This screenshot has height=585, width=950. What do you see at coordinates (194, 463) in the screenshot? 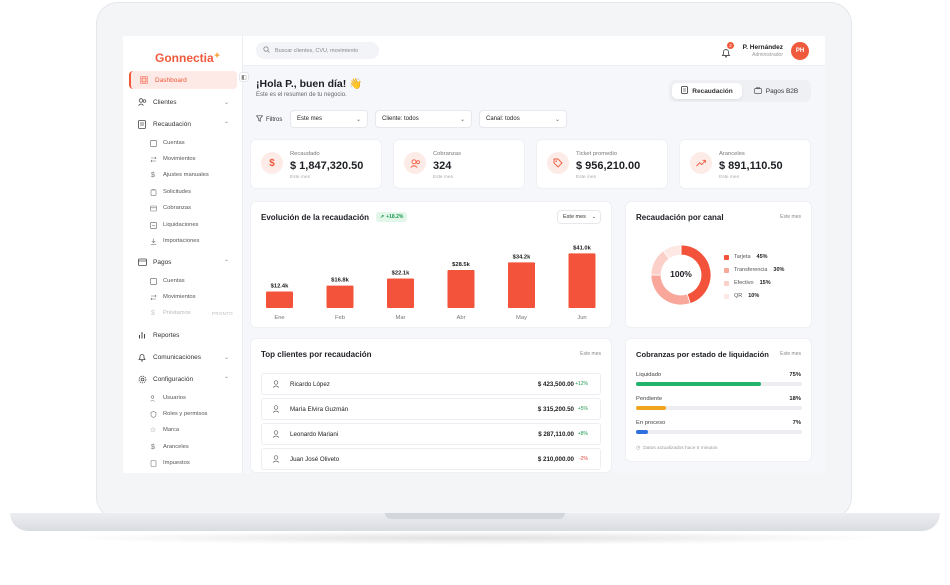
I see `sidebar-subitem-impuestos: Impuestos` at bounding box center [194, 463].